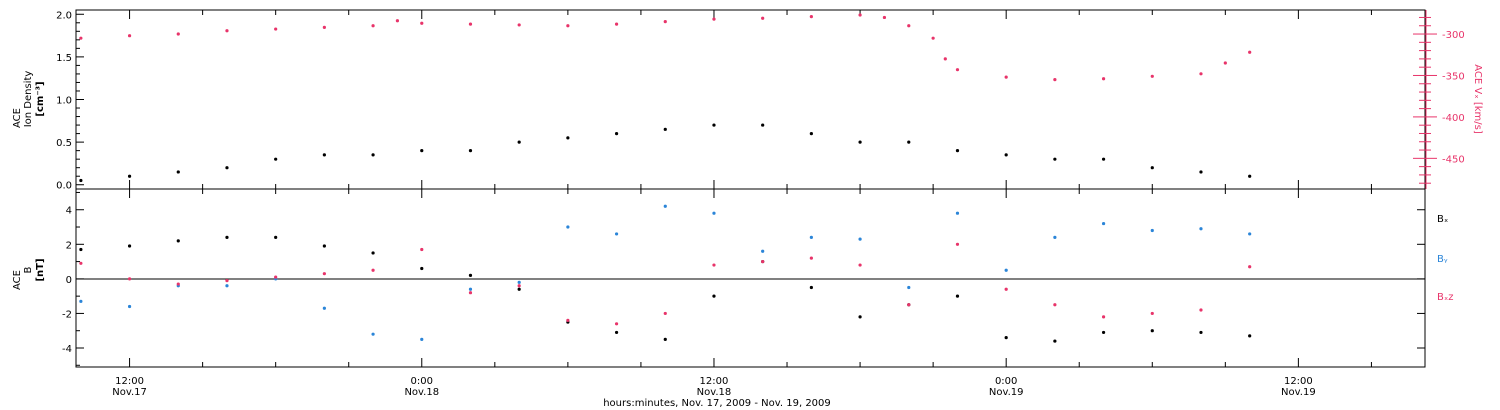 The width and height of the screenshot is (1500, 410). Describe the element at coordinates (1453, 118) in the screenshot. I see `vx-tick-label: -400` at that location.